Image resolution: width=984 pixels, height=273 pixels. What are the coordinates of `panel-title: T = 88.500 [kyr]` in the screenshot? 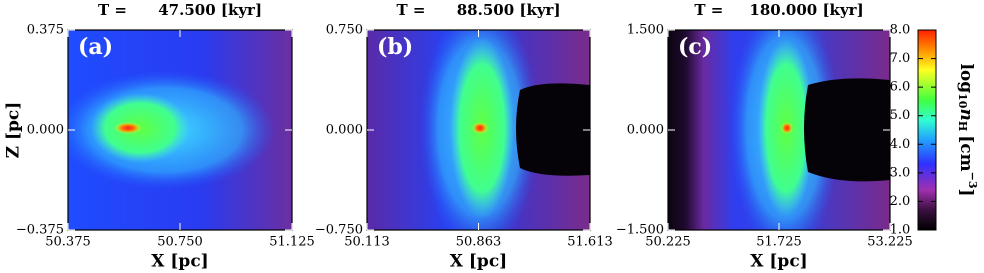 It's located at (478, 10).